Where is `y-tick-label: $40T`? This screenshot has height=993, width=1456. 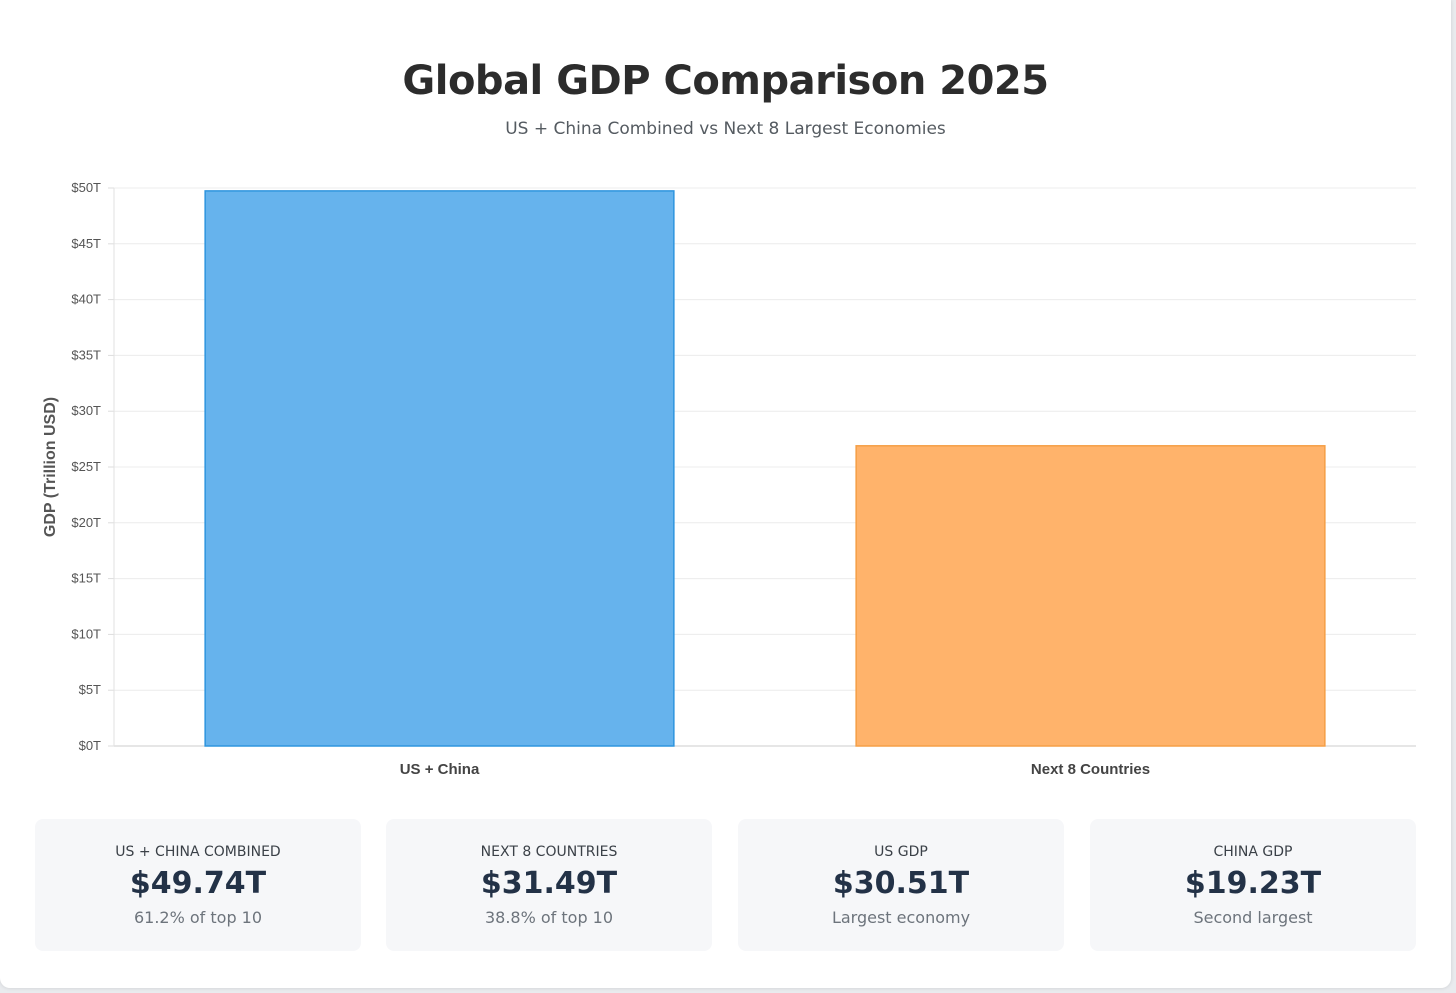 y-tick-label: $40T is located at coordinates (86, 299).